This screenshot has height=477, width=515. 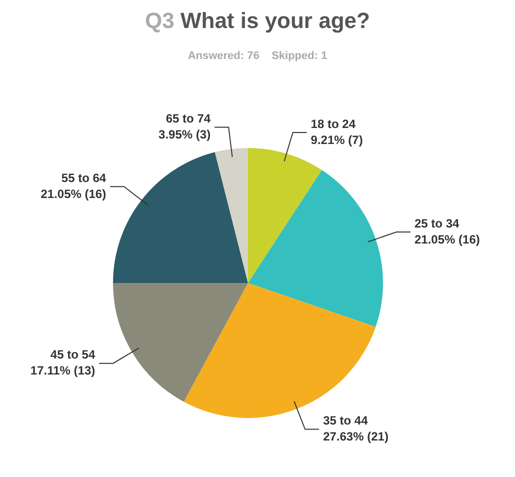 I want to click on slice-label: 35 to 44, so click(x=345, y=421).